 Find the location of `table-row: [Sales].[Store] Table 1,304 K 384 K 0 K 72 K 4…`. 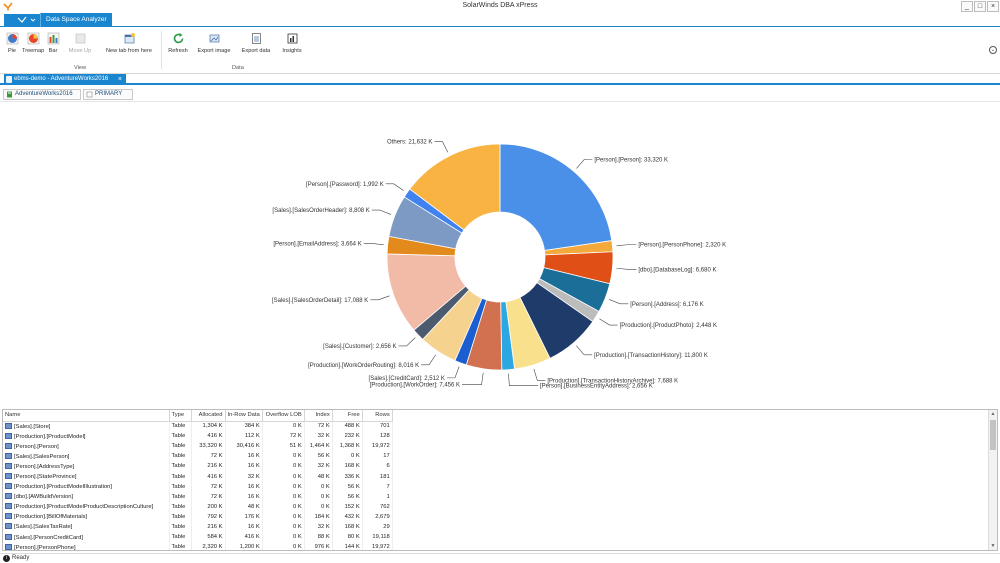

table-row: [Sales].[Store] Table 1,304 K 384 K 0 K 72 K 4… is located at coordinates (198, 426).